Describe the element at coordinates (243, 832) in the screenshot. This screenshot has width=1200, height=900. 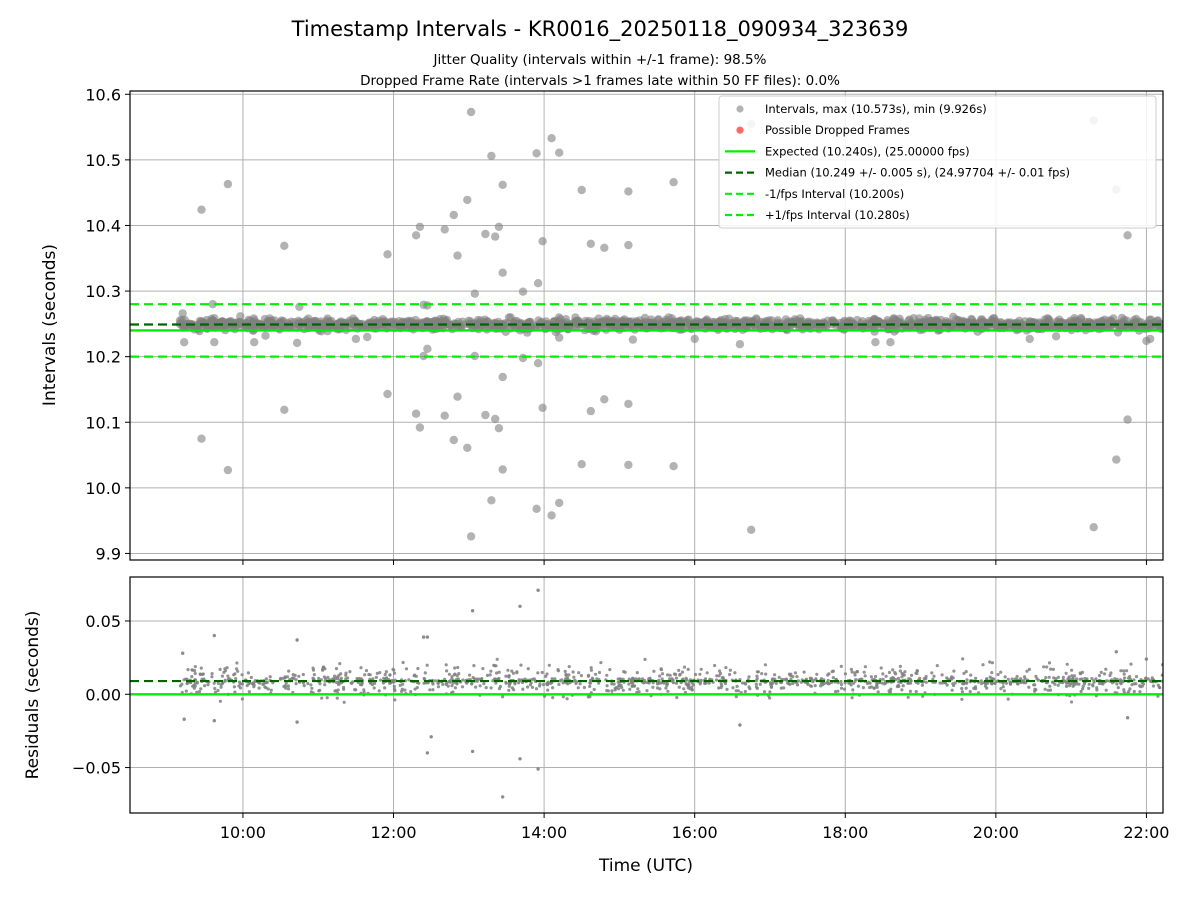
I see `x-tick-label: 10:00` at that location.